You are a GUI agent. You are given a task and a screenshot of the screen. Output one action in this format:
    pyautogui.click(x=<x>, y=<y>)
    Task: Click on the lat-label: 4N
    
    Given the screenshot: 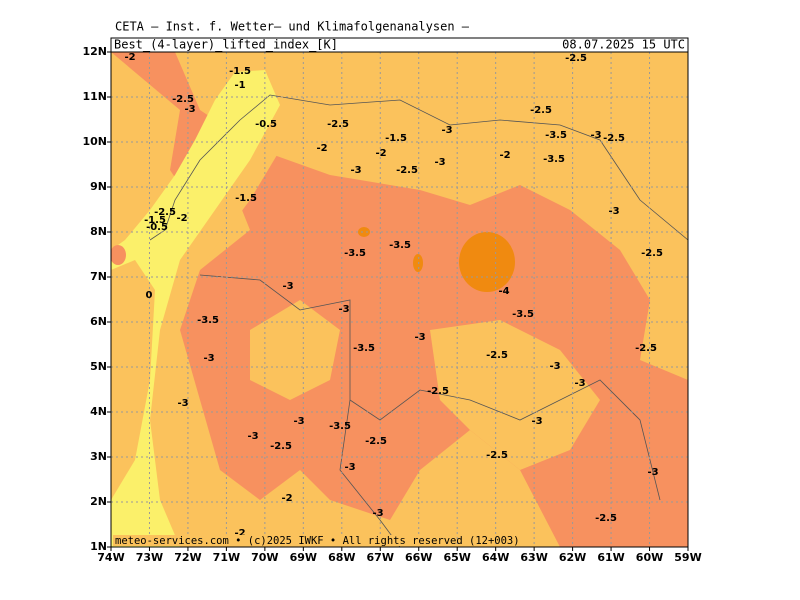 What is the action you would take?
    pyautogui.click(x=98, y=411)
    